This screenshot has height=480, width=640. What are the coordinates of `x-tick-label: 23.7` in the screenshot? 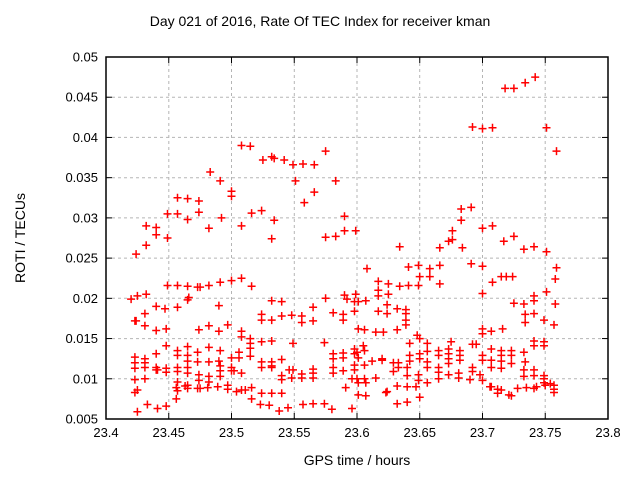 It's located at (482, 432).